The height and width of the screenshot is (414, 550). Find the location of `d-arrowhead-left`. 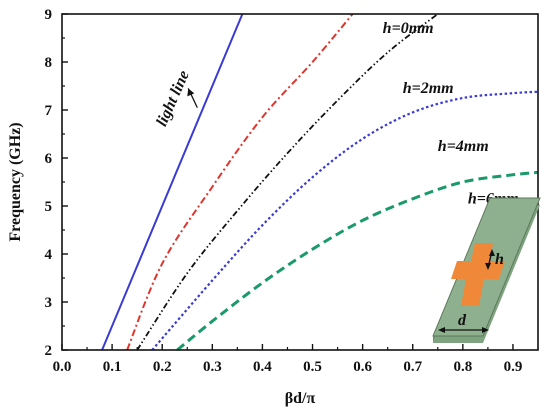

d-arrowhead-left is located at coordinates (441, 330).